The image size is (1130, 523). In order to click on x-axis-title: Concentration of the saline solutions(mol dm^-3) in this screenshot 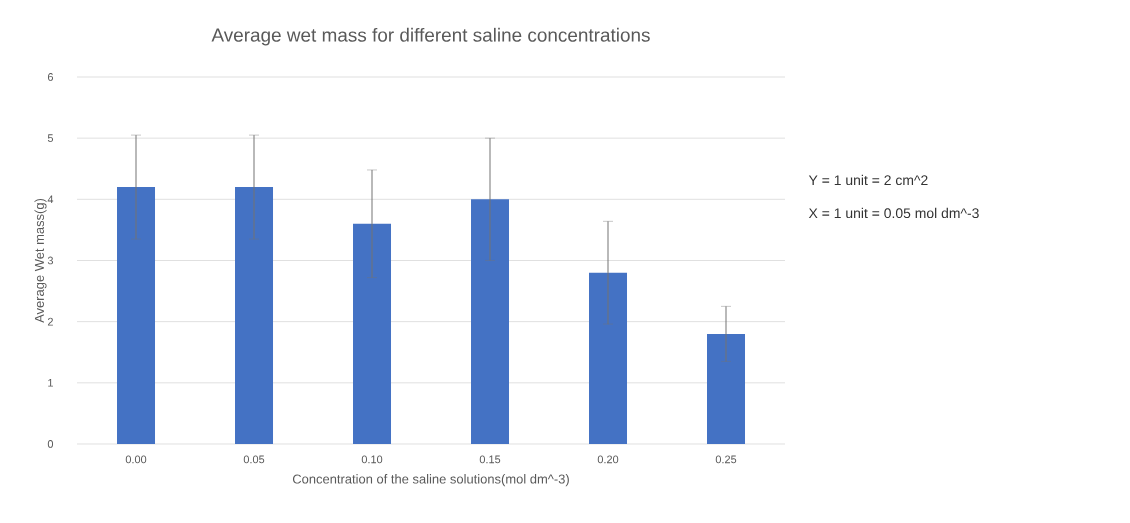, I will do `click(430, 480)`.